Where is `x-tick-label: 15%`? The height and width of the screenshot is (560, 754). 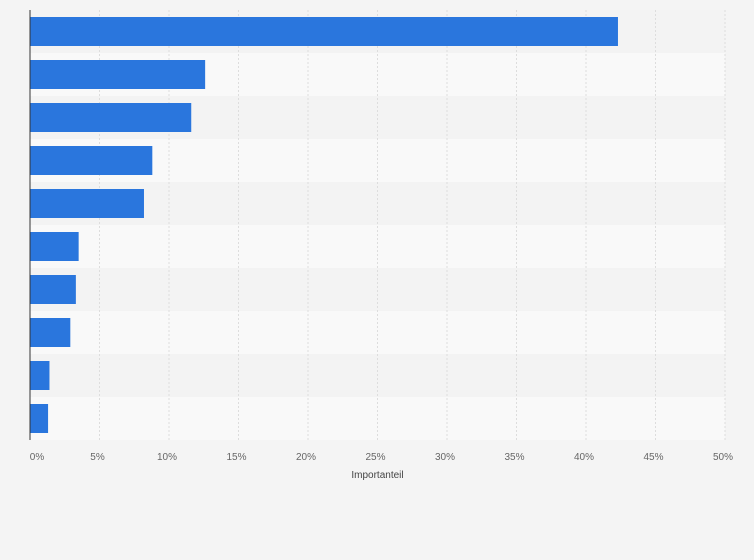 x-tick-label: 15% is located at coordinates (236, 457).